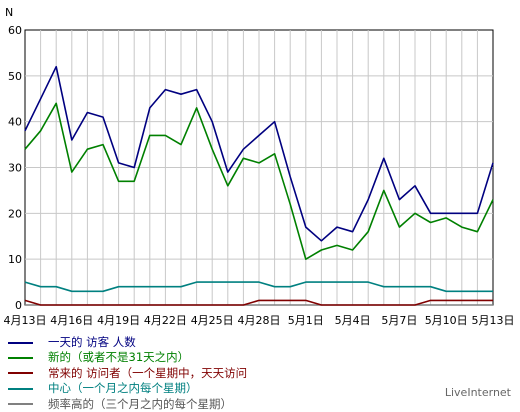 The height and width of the screenshot is (412, 520). I want to click on x-tick-label: 4月19日, so click(118, 320).